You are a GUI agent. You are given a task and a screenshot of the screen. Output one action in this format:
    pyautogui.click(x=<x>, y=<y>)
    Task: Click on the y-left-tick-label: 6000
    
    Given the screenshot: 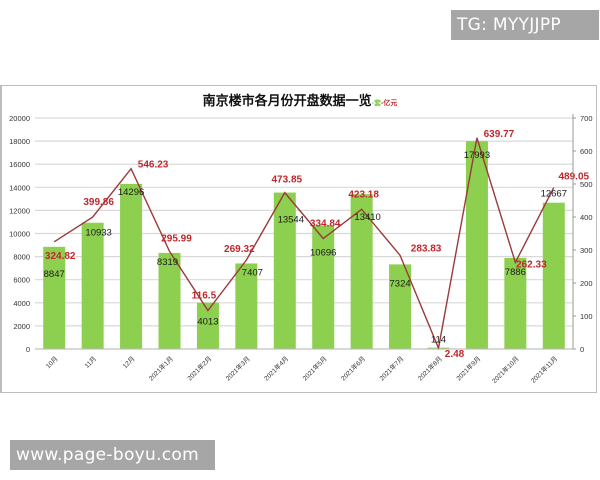 What is the action you would take?
    pyautogui.click(x=21, y=280)
    